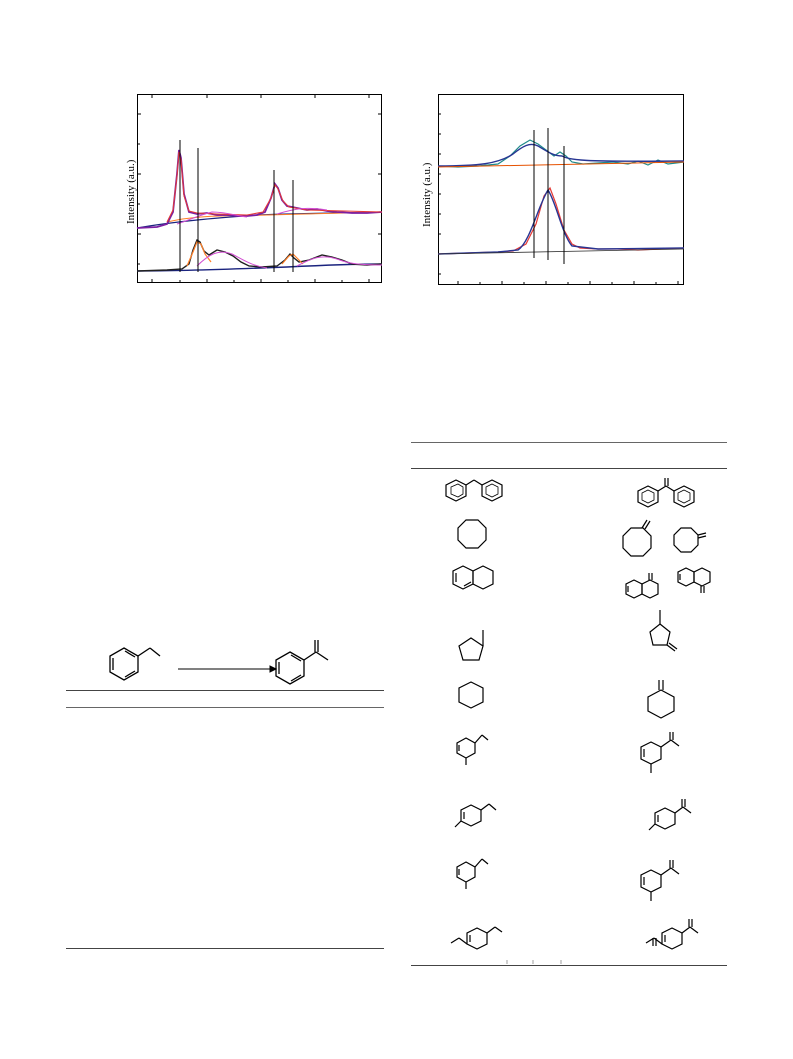 The height and width of the screenshot is (1059, 793). I want to click on left-plot-frame, so click(259, 188).